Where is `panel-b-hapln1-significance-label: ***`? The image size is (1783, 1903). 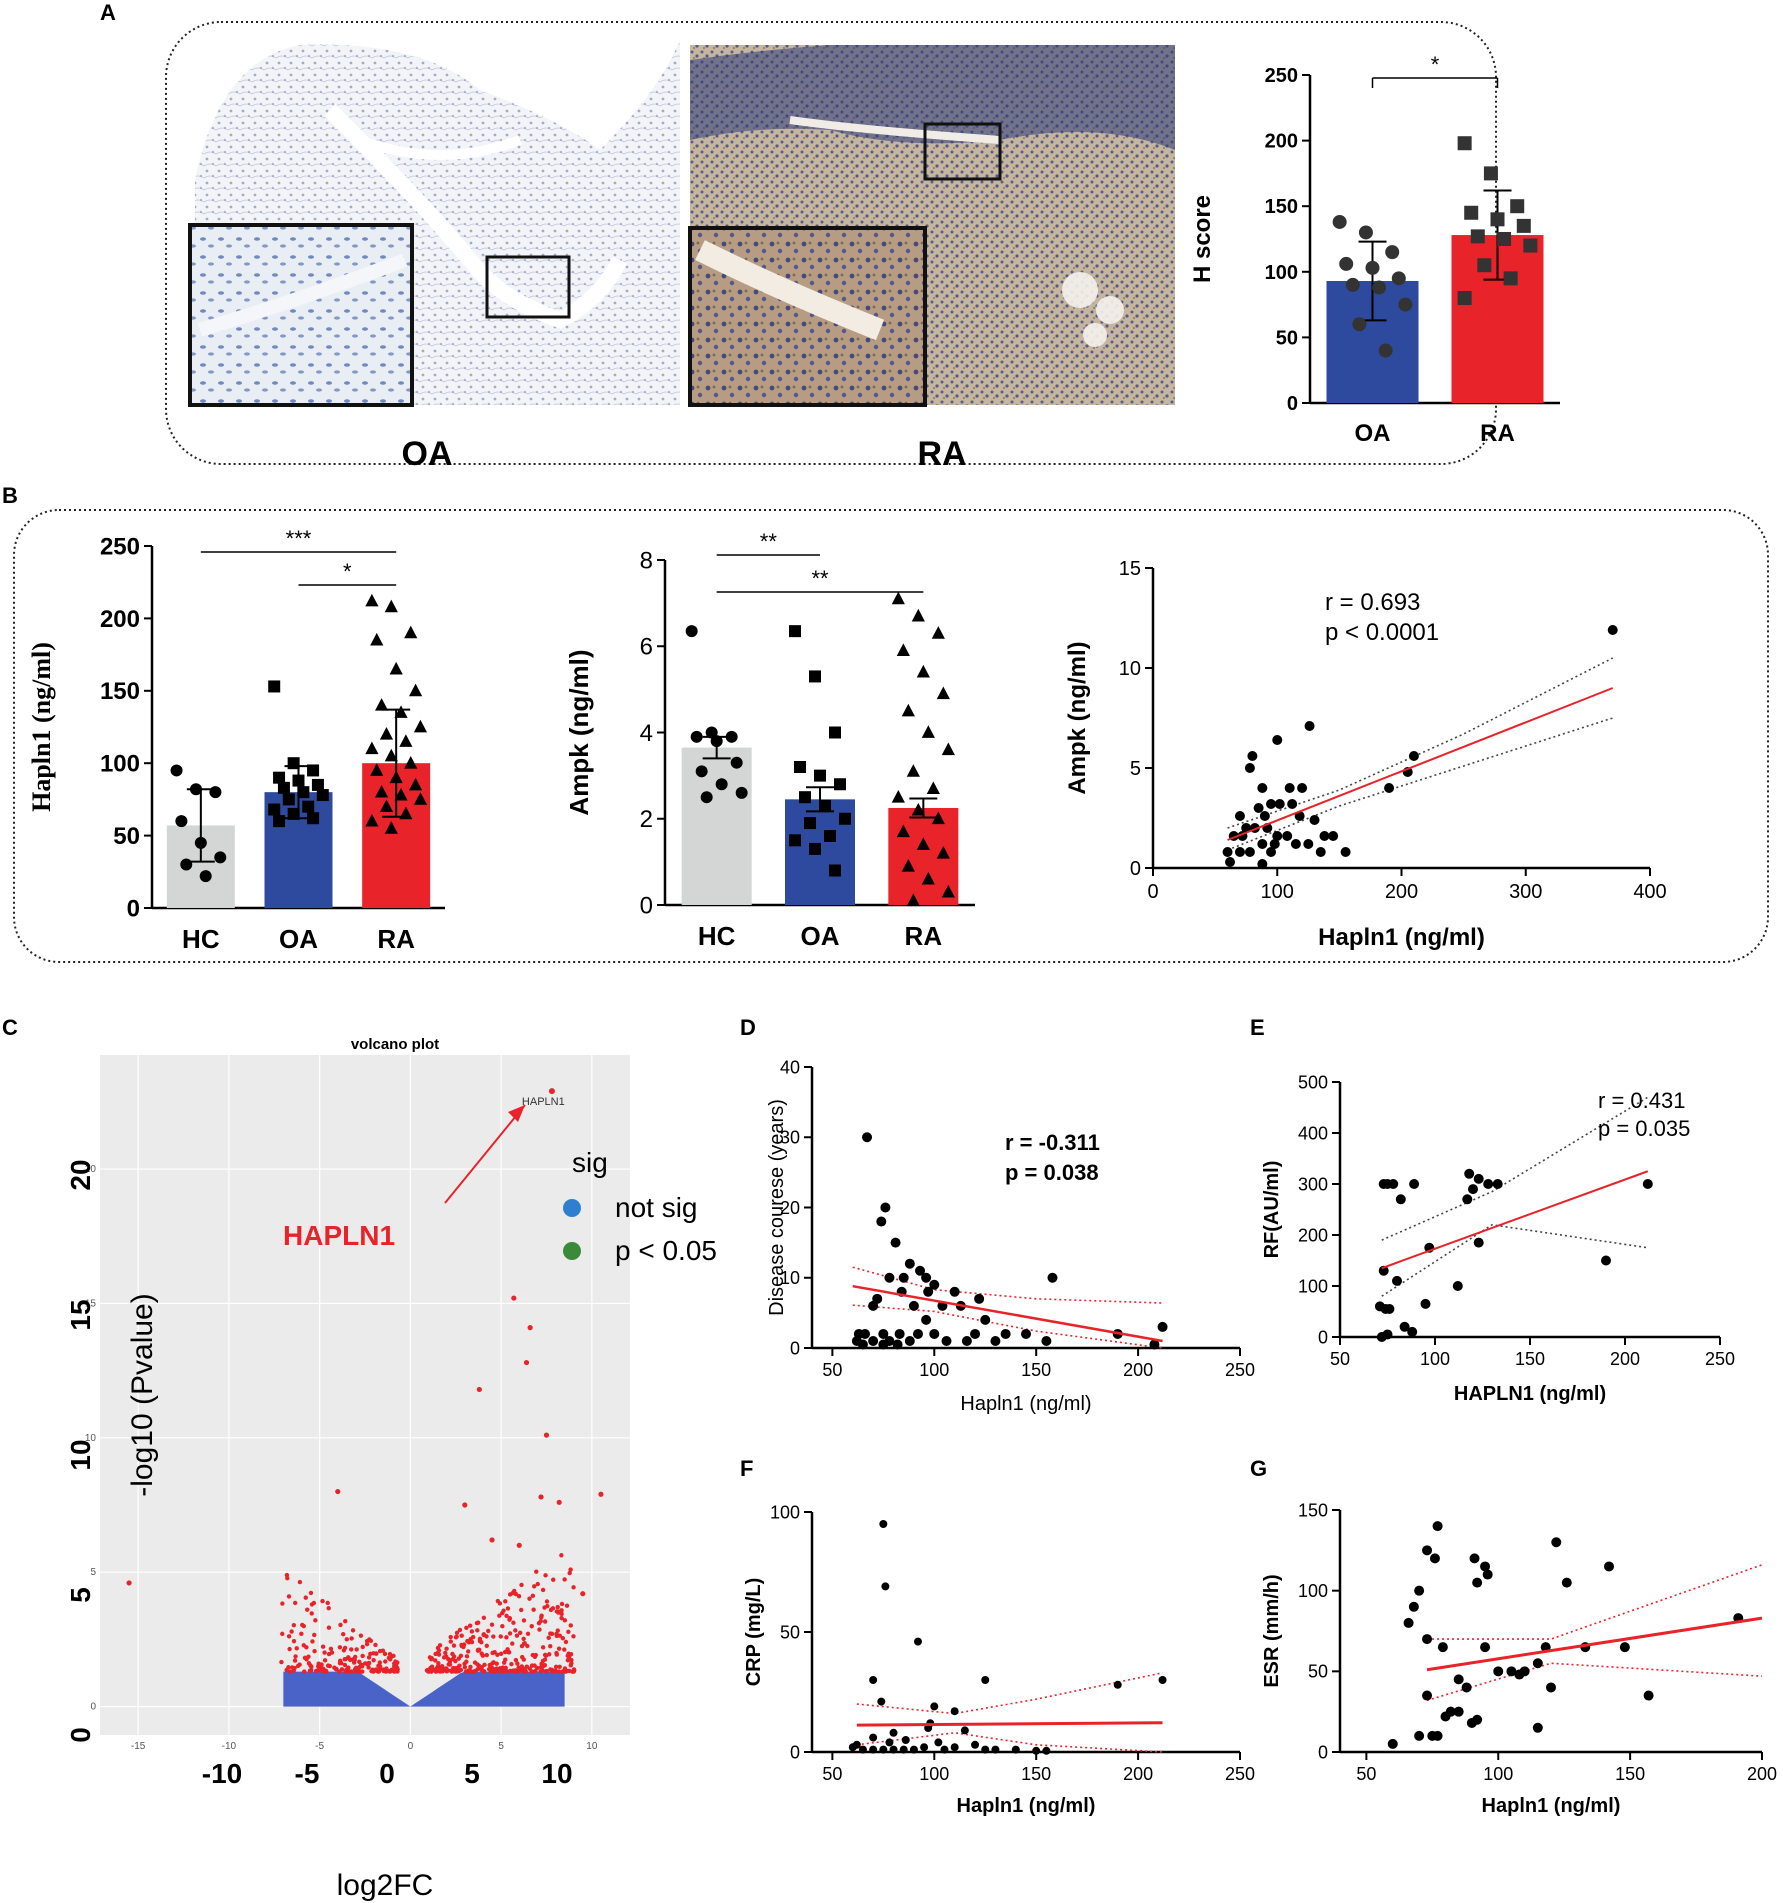
panel-b-hapln1-significance-label: *** is located at coordinates (299, 538).